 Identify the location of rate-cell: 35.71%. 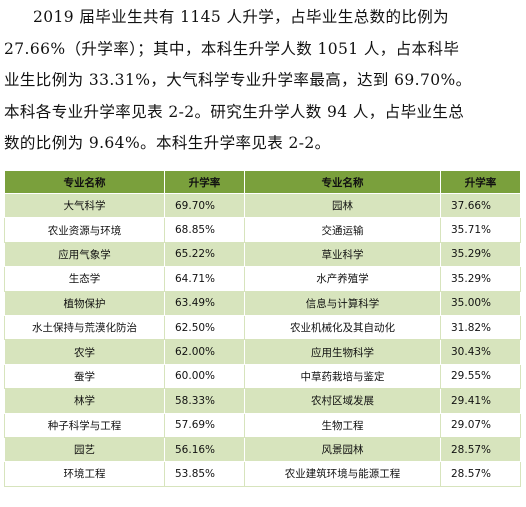
(480, 230).